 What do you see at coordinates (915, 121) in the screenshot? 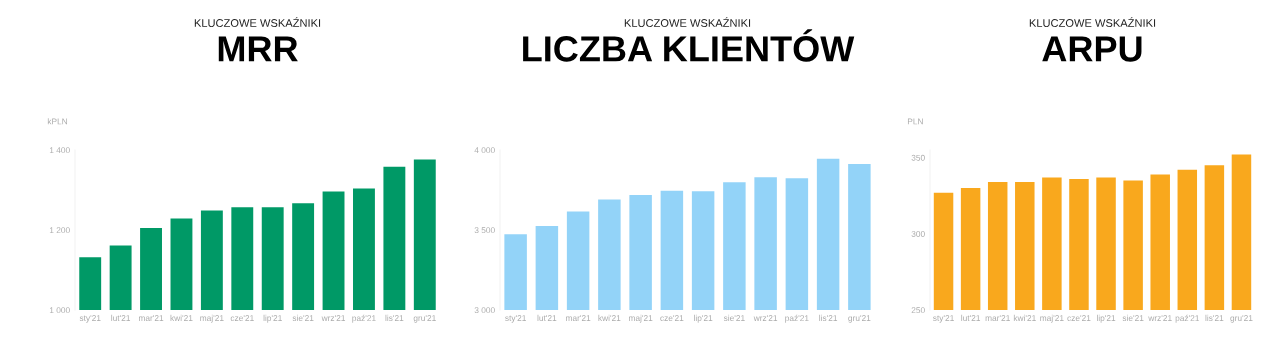
I see `y-axis-title: PLN` at bounding box center [915, 121].